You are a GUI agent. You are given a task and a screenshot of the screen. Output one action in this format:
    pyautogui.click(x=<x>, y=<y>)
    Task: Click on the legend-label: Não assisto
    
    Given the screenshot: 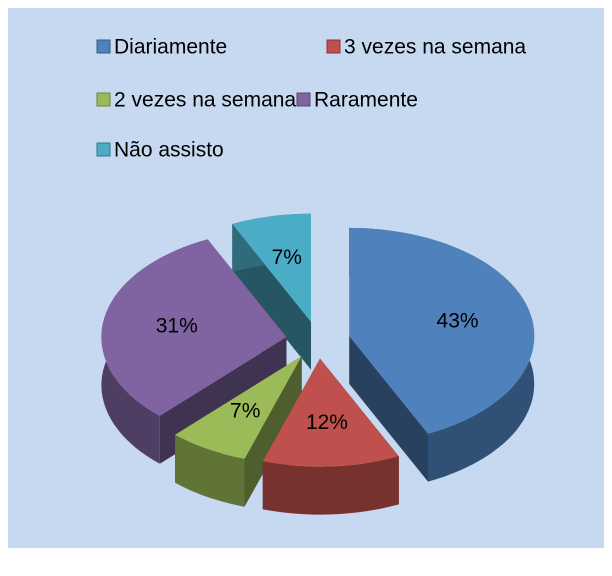 What is the action you would take?
    pyautogui.click(x=169, y=150)
    